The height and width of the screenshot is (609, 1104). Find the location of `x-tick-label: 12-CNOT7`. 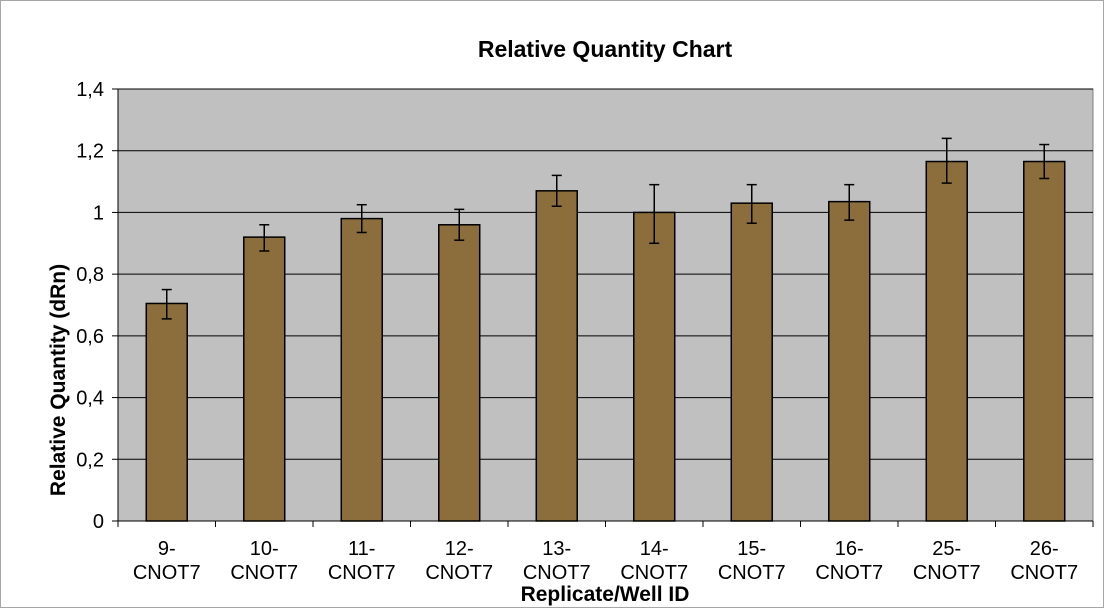

x-tick-label: 12-CNOT7 is located at coordinates (459, 561).